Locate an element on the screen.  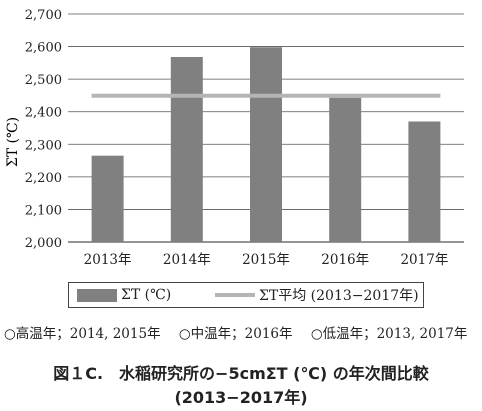
y-tick-label: 2,200 is located at coordinates (43, 178).